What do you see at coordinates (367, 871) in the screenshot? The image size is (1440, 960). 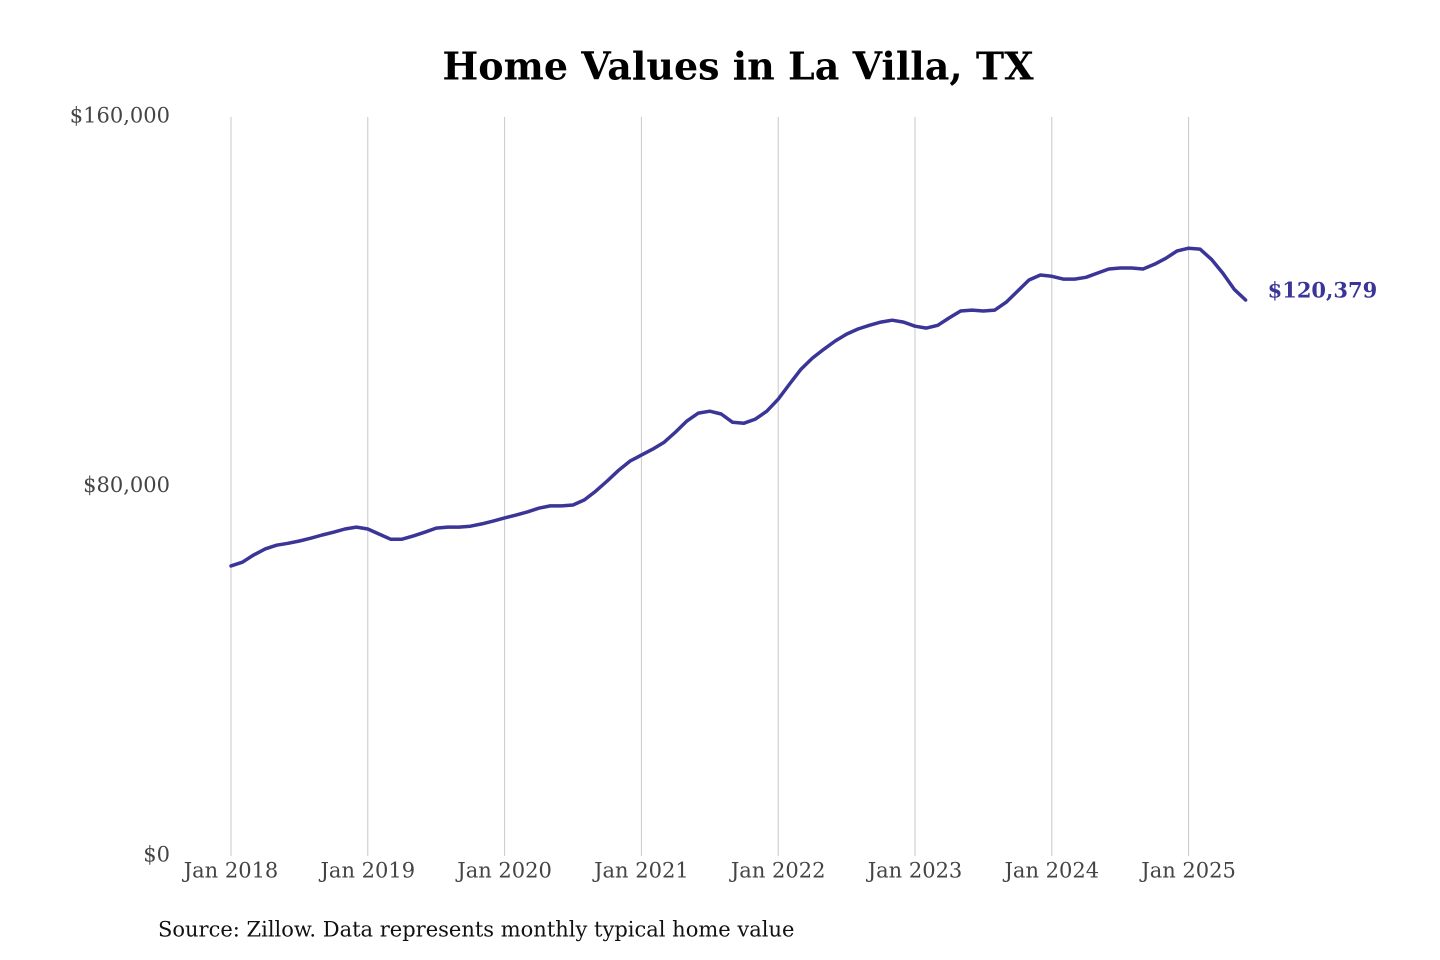 I see `x-tick-label: Jan 2019` at bounding box center [367, 871].